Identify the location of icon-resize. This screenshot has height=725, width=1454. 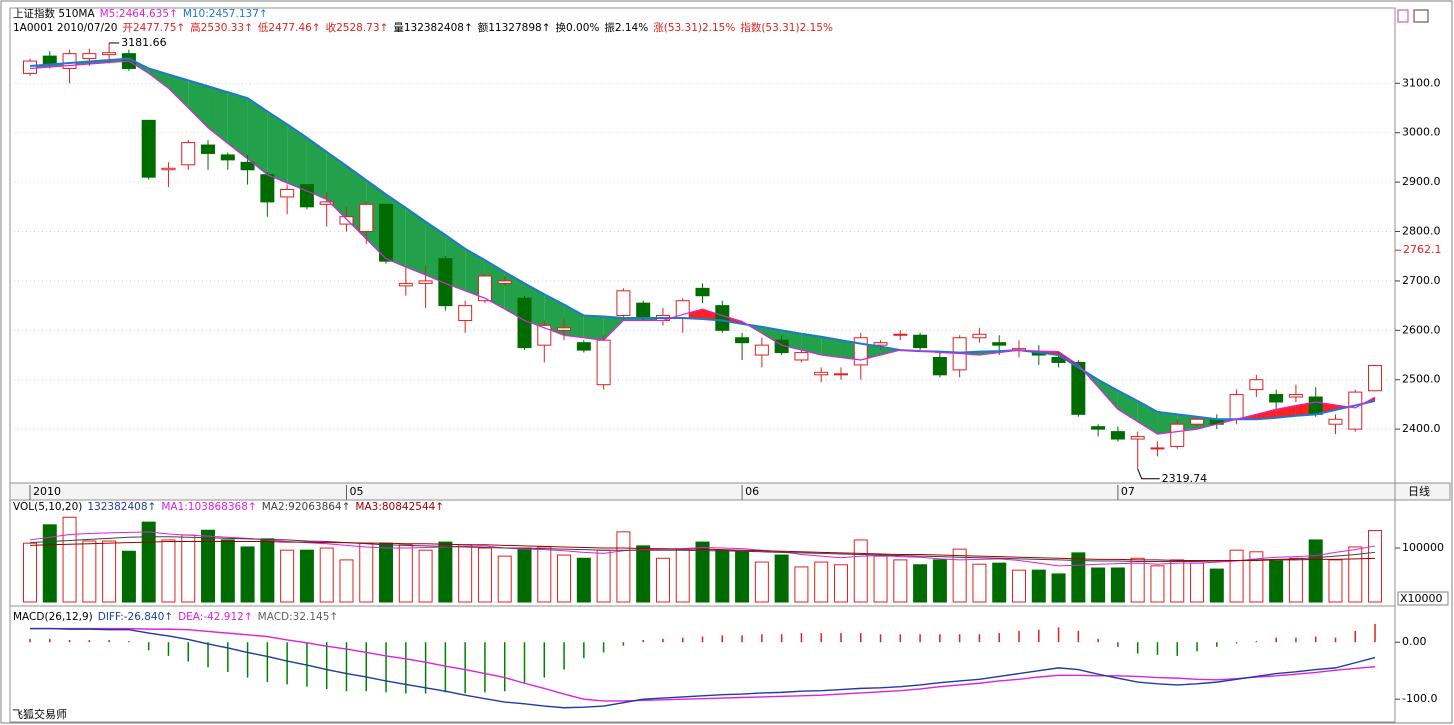
(1403, 16).